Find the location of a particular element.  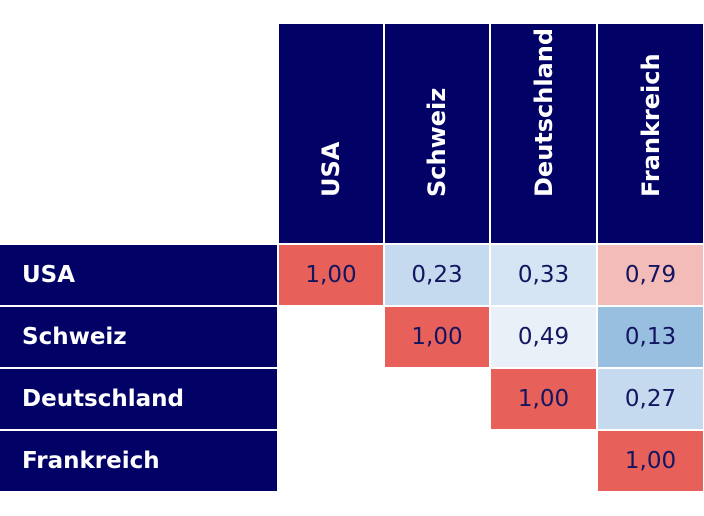

column-header-label: Deutschland is located at coordinates (543, 112).